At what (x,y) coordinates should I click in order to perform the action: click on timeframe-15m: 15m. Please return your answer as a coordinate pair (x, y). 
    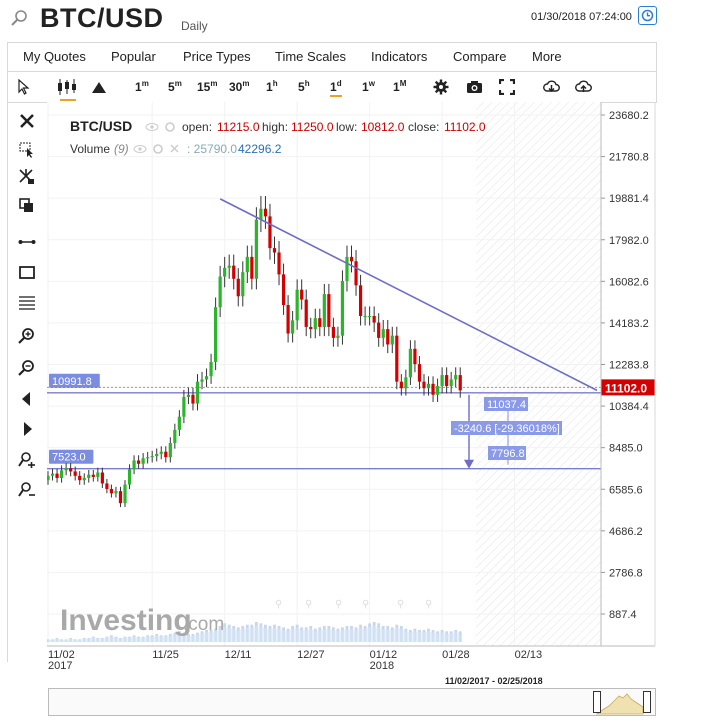
    Looking at the image, I should click on (207, 86).